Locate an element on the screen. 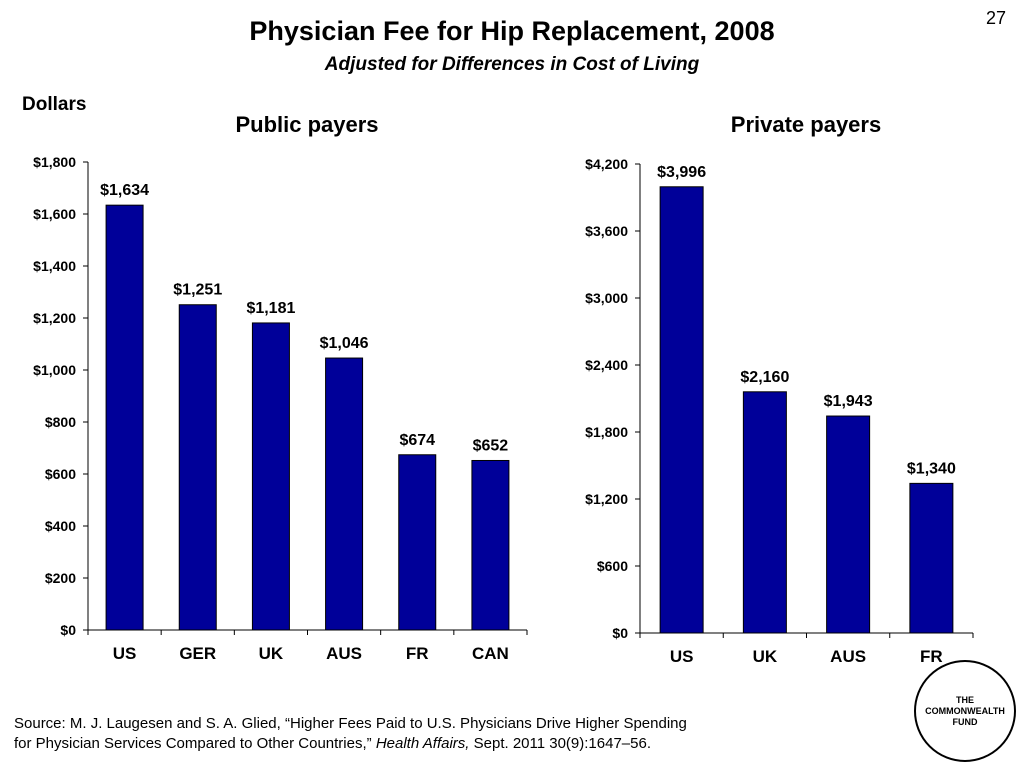 The image size is (1024, 768). chart-title: Physician Fee for Hip Replacement, 2008 is located at coordinates (512, 31).